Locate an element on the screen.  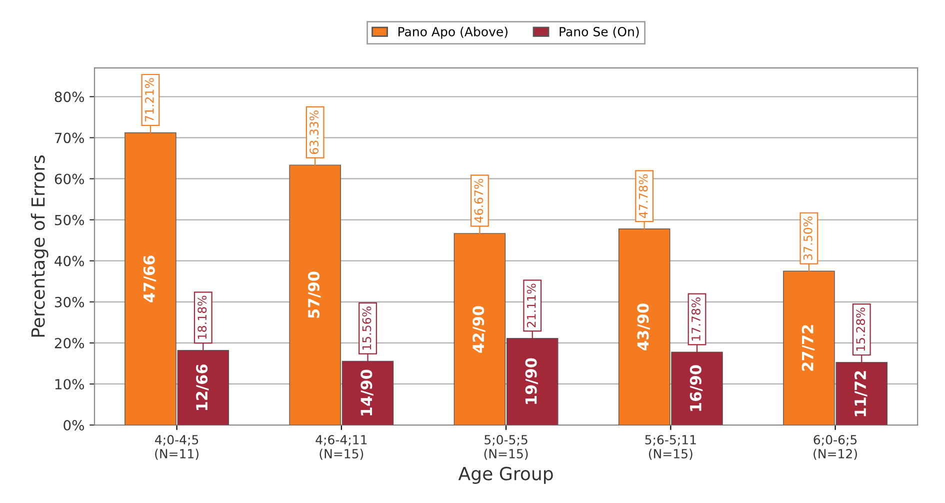
y-tick-label: 10% is located at coordinates (69, 384).